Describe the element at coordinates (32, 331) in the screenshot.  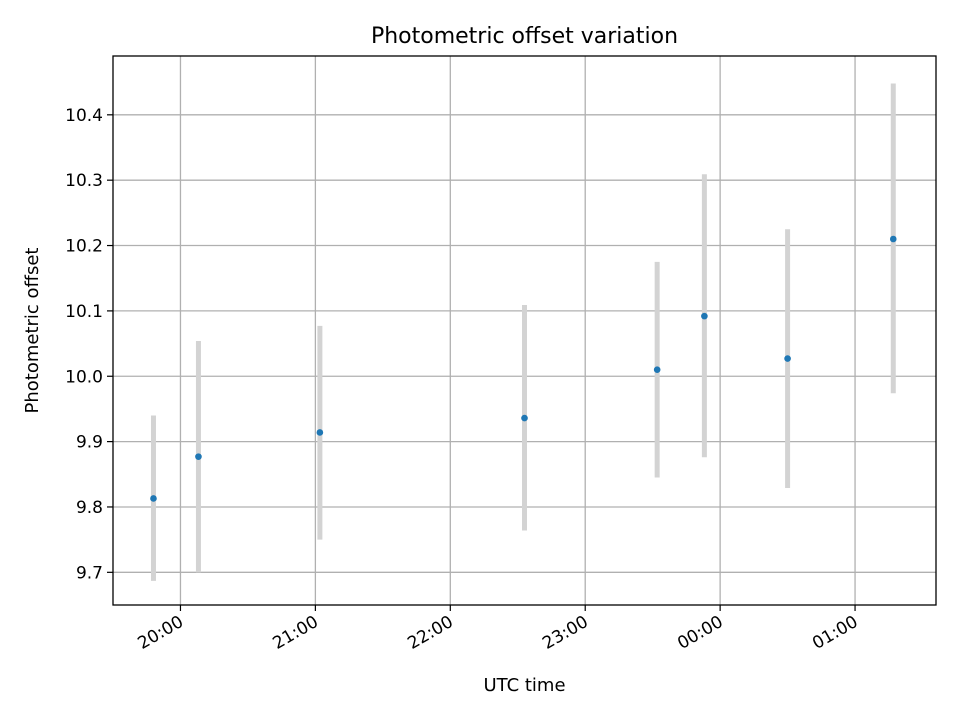
I see `y-axis-title: Photometric offset` at that location.